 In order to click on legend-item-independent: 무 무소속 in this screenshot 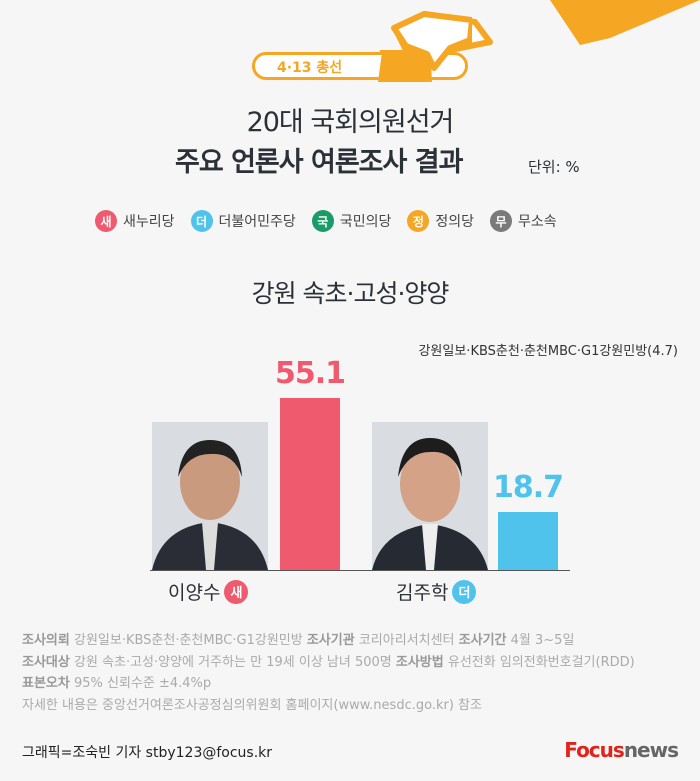, I will do `click(523, 221)`.